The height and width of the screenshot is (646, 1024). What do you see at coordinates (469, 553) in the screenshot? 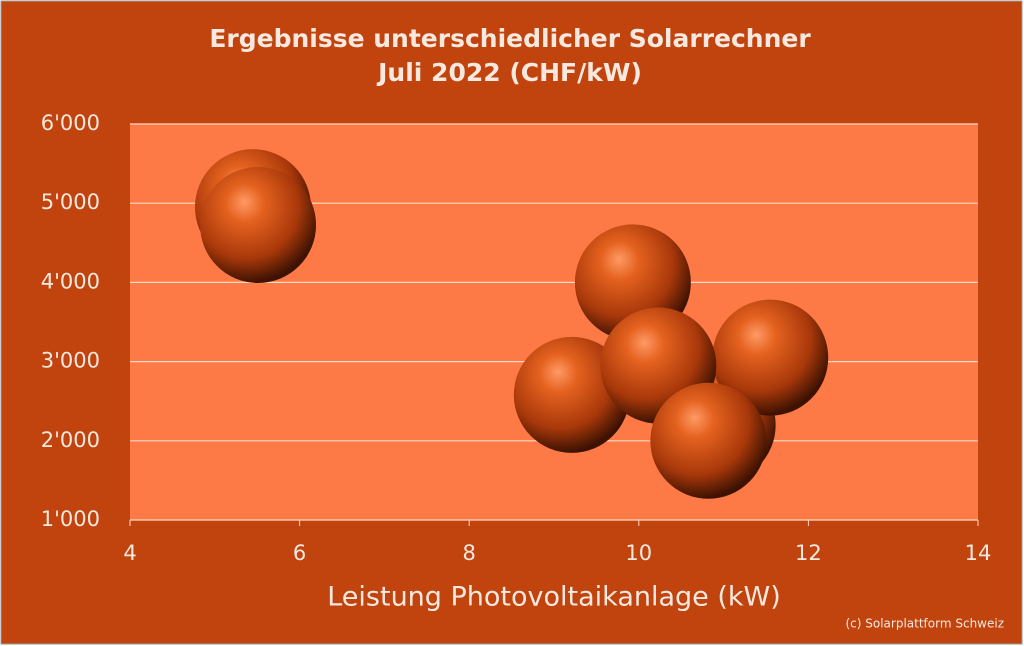
I see `x-tick-label: 8` at bounding box center [469, 553].